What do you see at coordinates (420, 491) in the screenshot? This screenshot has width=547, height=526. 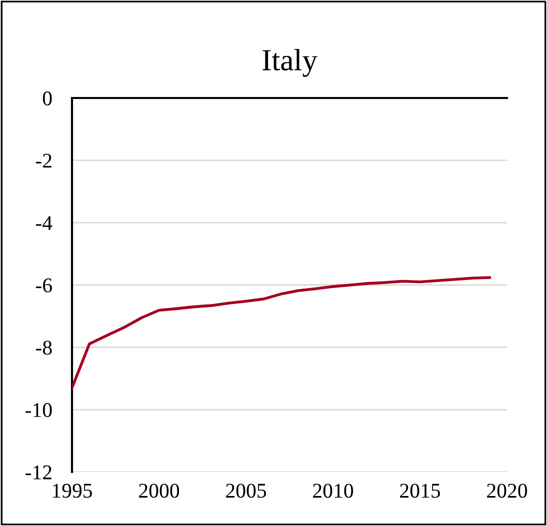 I see `x-tick-label: 2015` at bounding box center [420, 491].